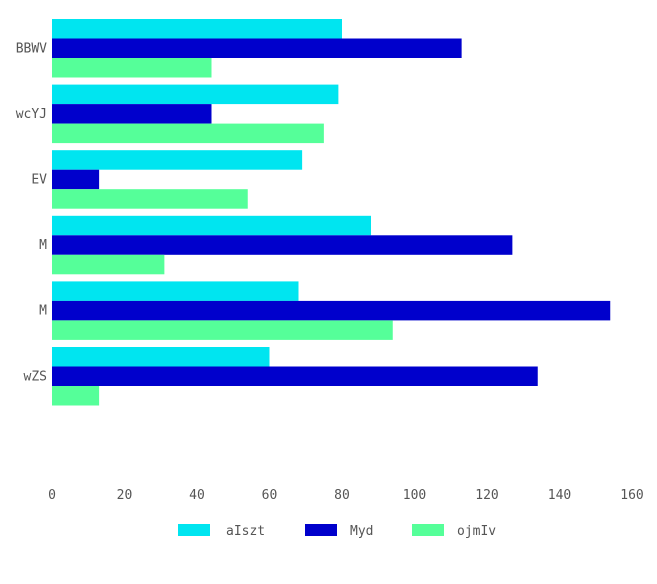 This screenshot has height=584, width=657. What do you see at coordinates (245, 531) in the screenshot?
I see `legend-label-aIszt: aIszt` at bounding box center [245, 531].